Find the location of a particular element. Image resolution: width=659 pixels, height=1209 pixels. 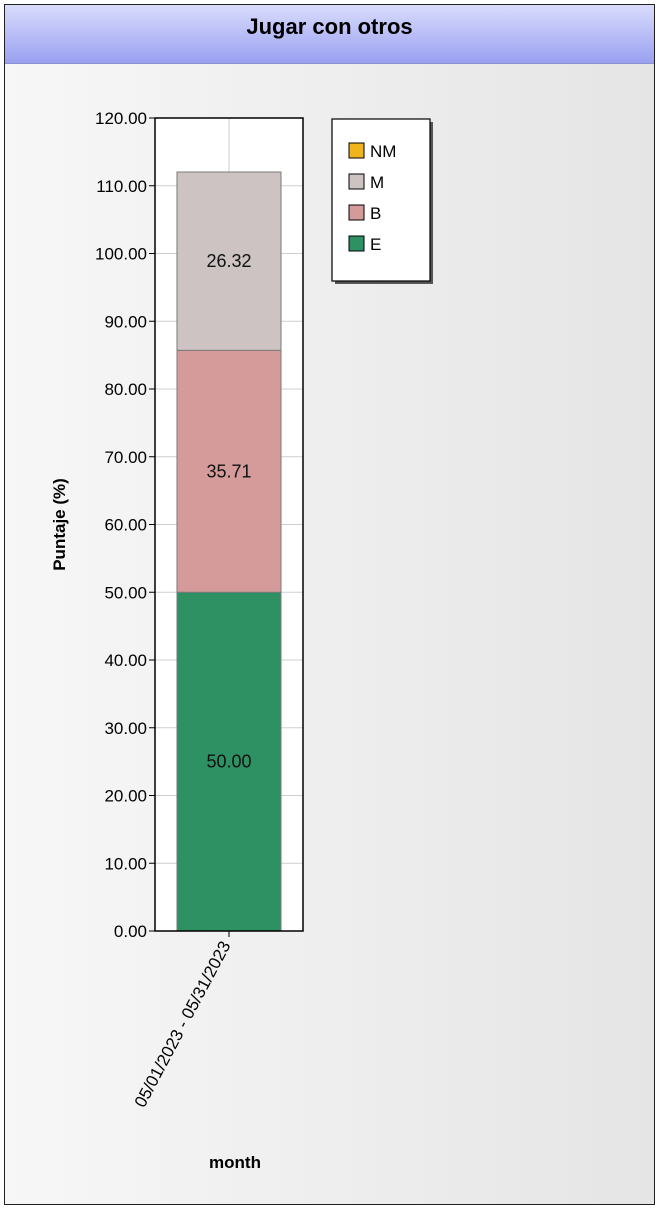

bar-segment-E is located at coordinates (229, 761).